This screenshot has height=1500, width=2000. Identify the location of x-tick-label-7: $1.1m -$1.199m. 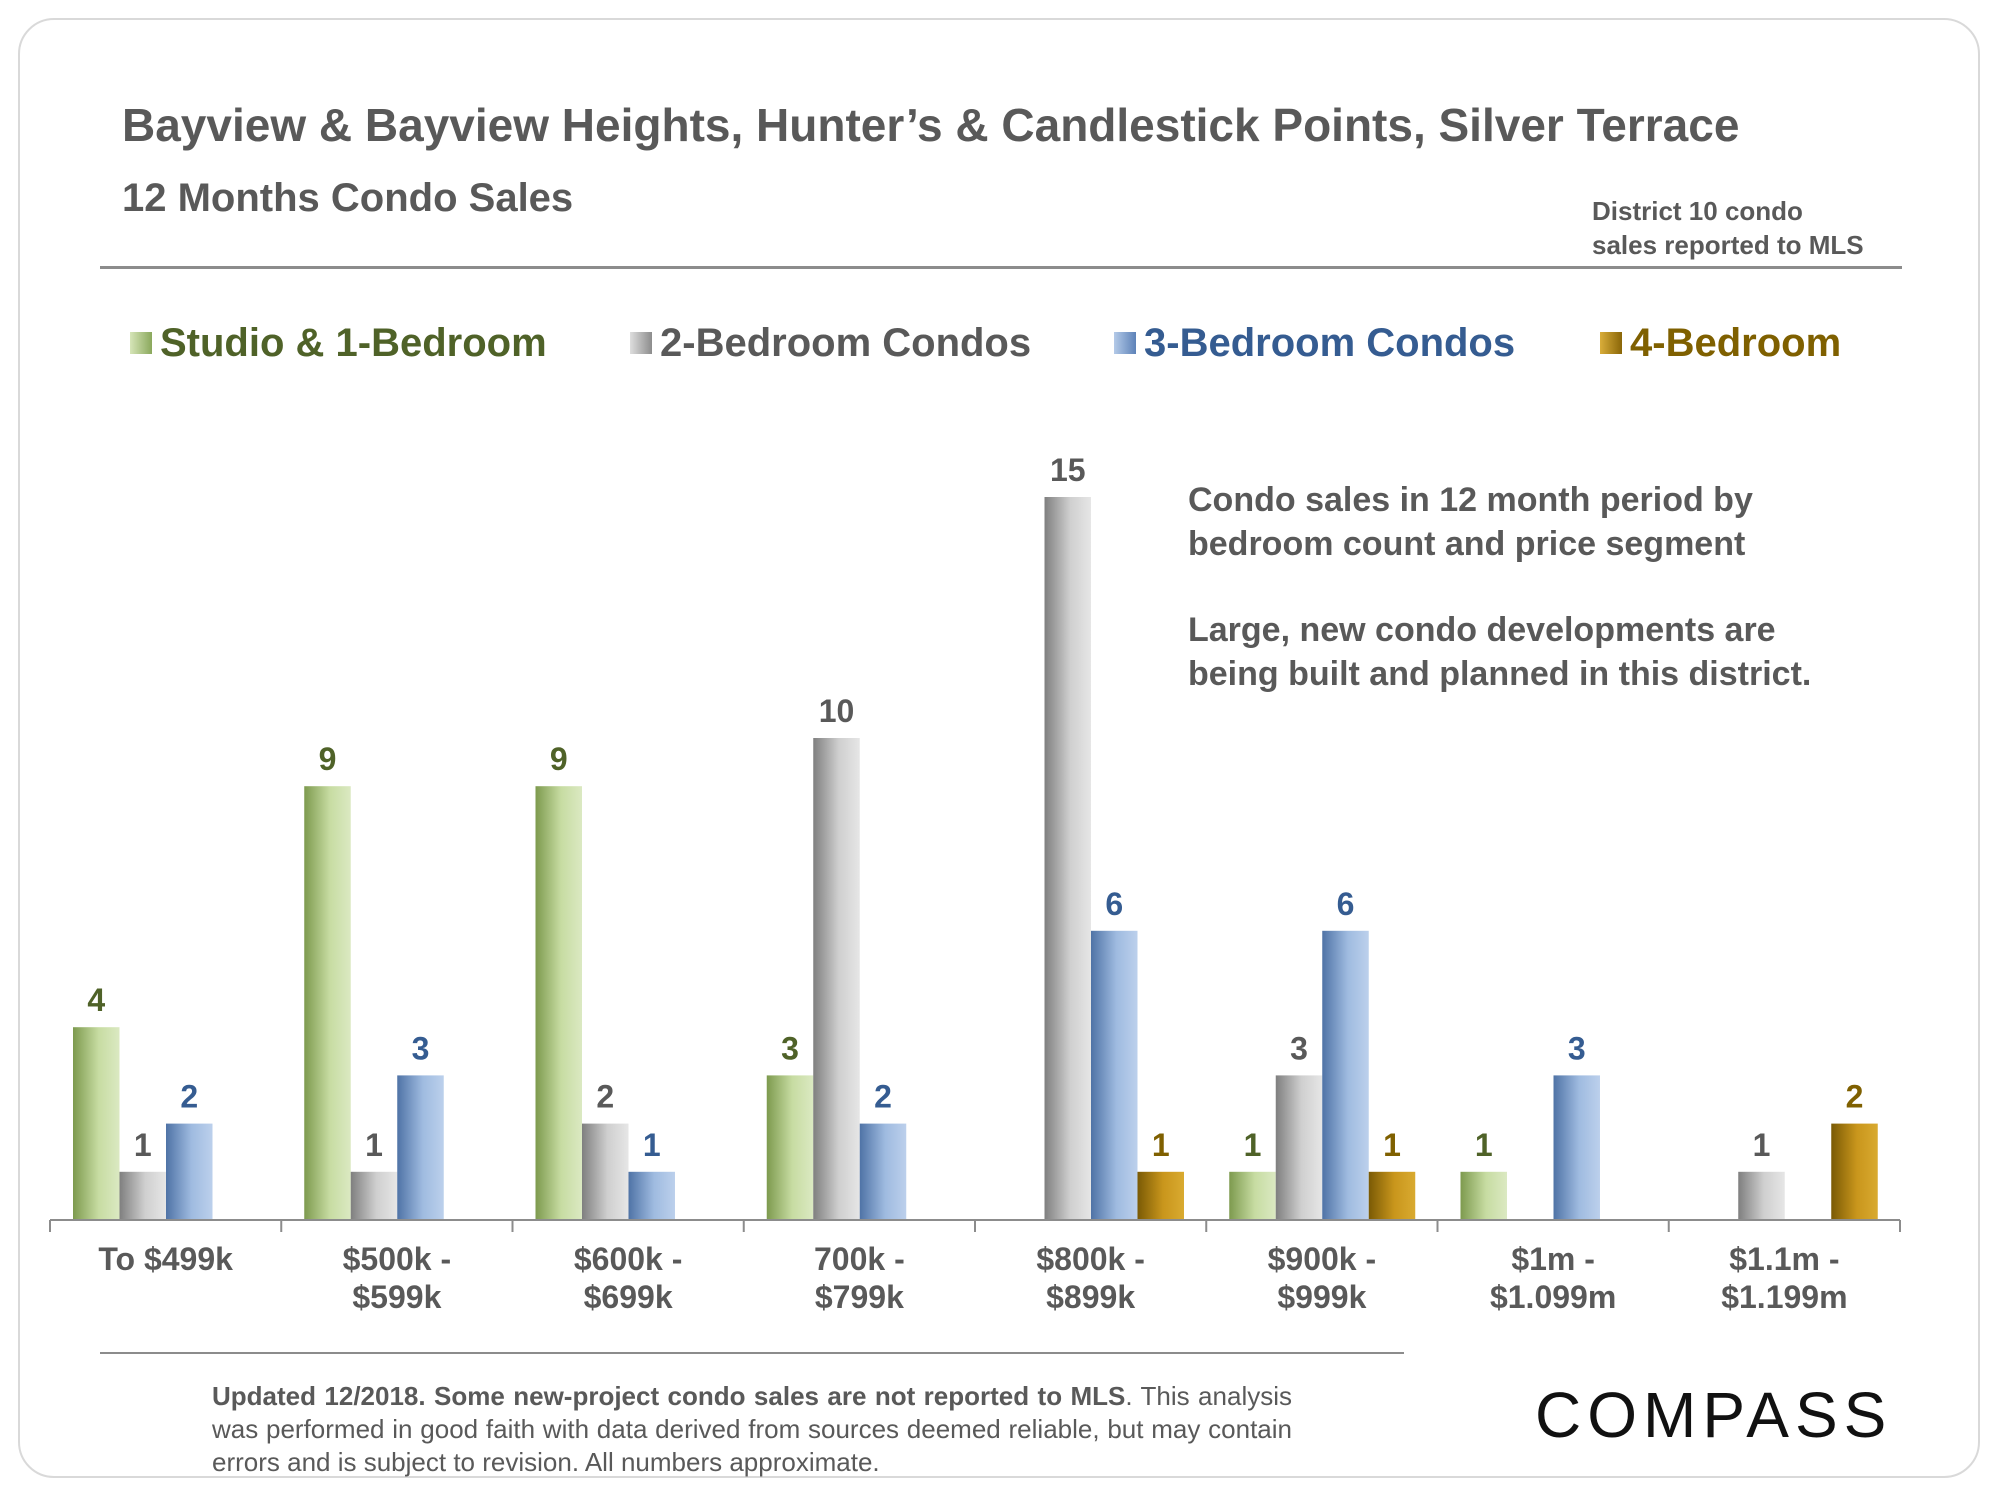
(1784, 1278).